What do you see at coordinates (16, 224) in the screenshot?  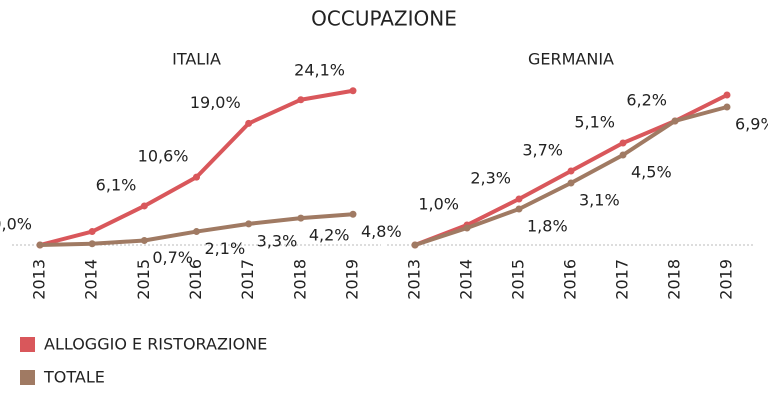 I see `data-label: 0,0%` at bounding box center [16, 224].